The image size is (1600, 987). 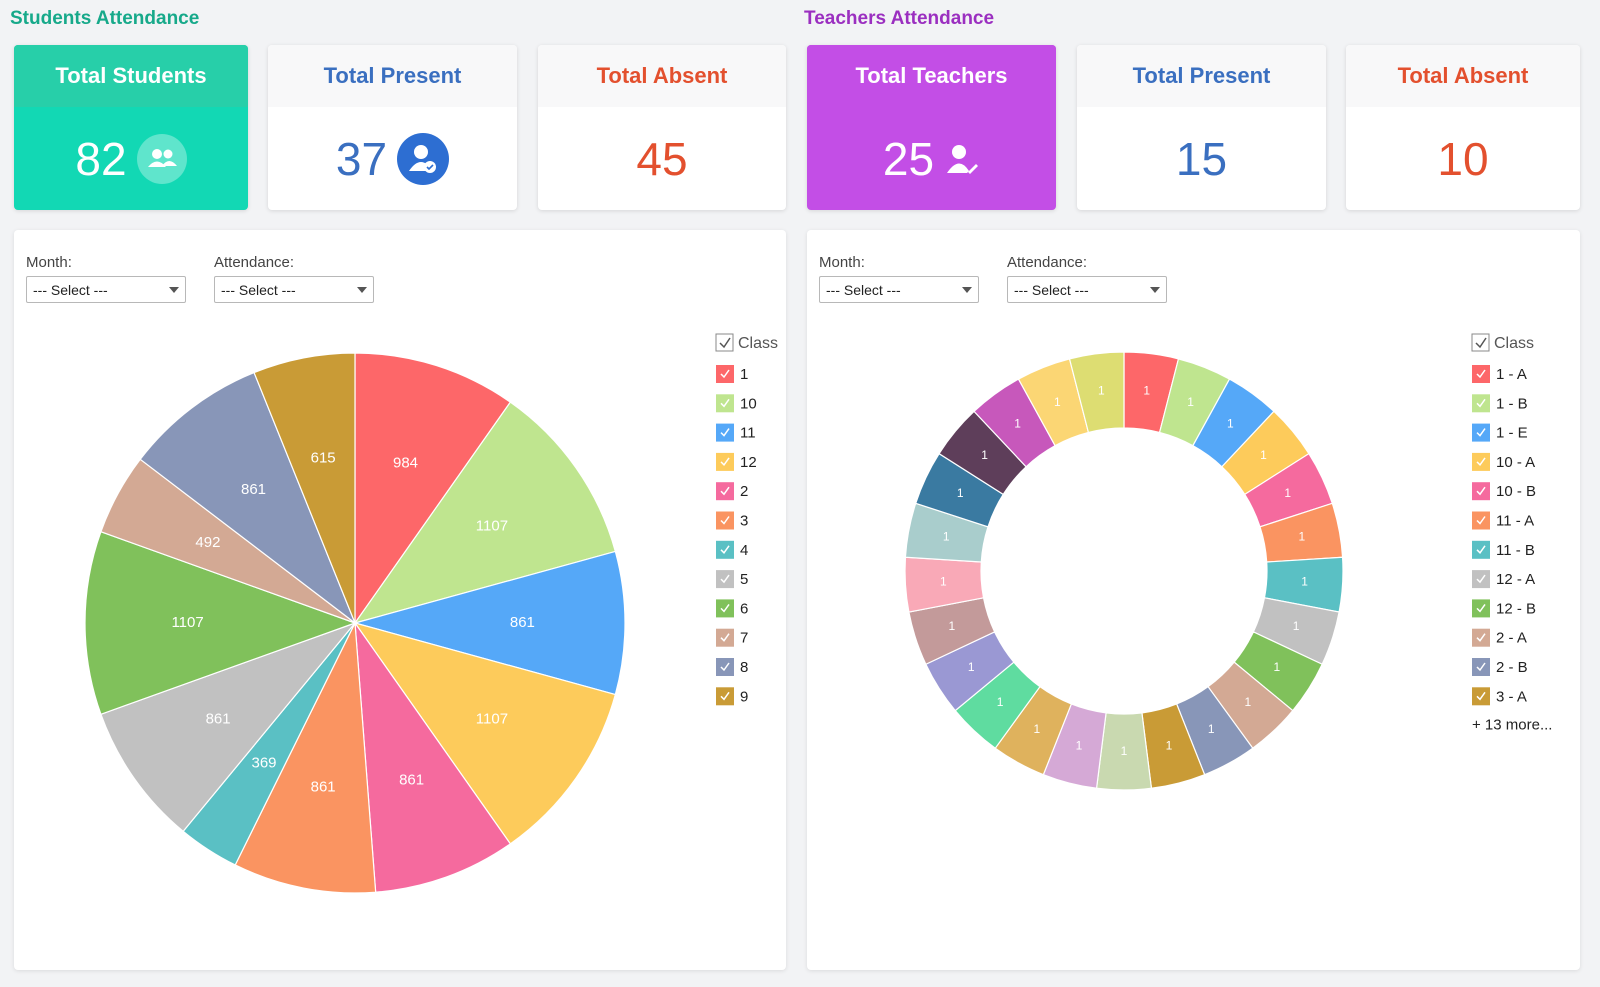 I want to click on legend-label: 10 - B, so click(x=1516, y=491).